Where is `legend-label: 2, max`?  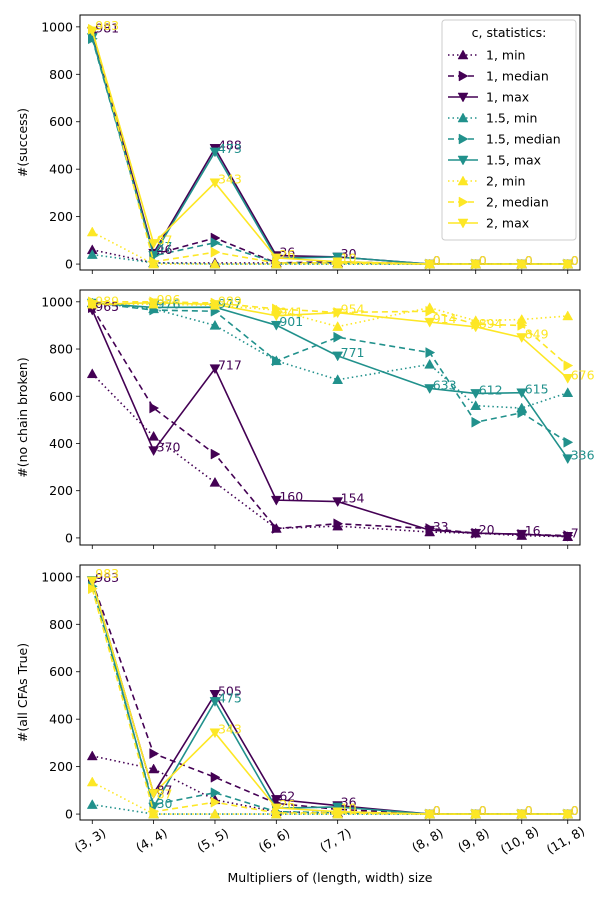 legend-label: 2, max is located at coordinates (507, 223).